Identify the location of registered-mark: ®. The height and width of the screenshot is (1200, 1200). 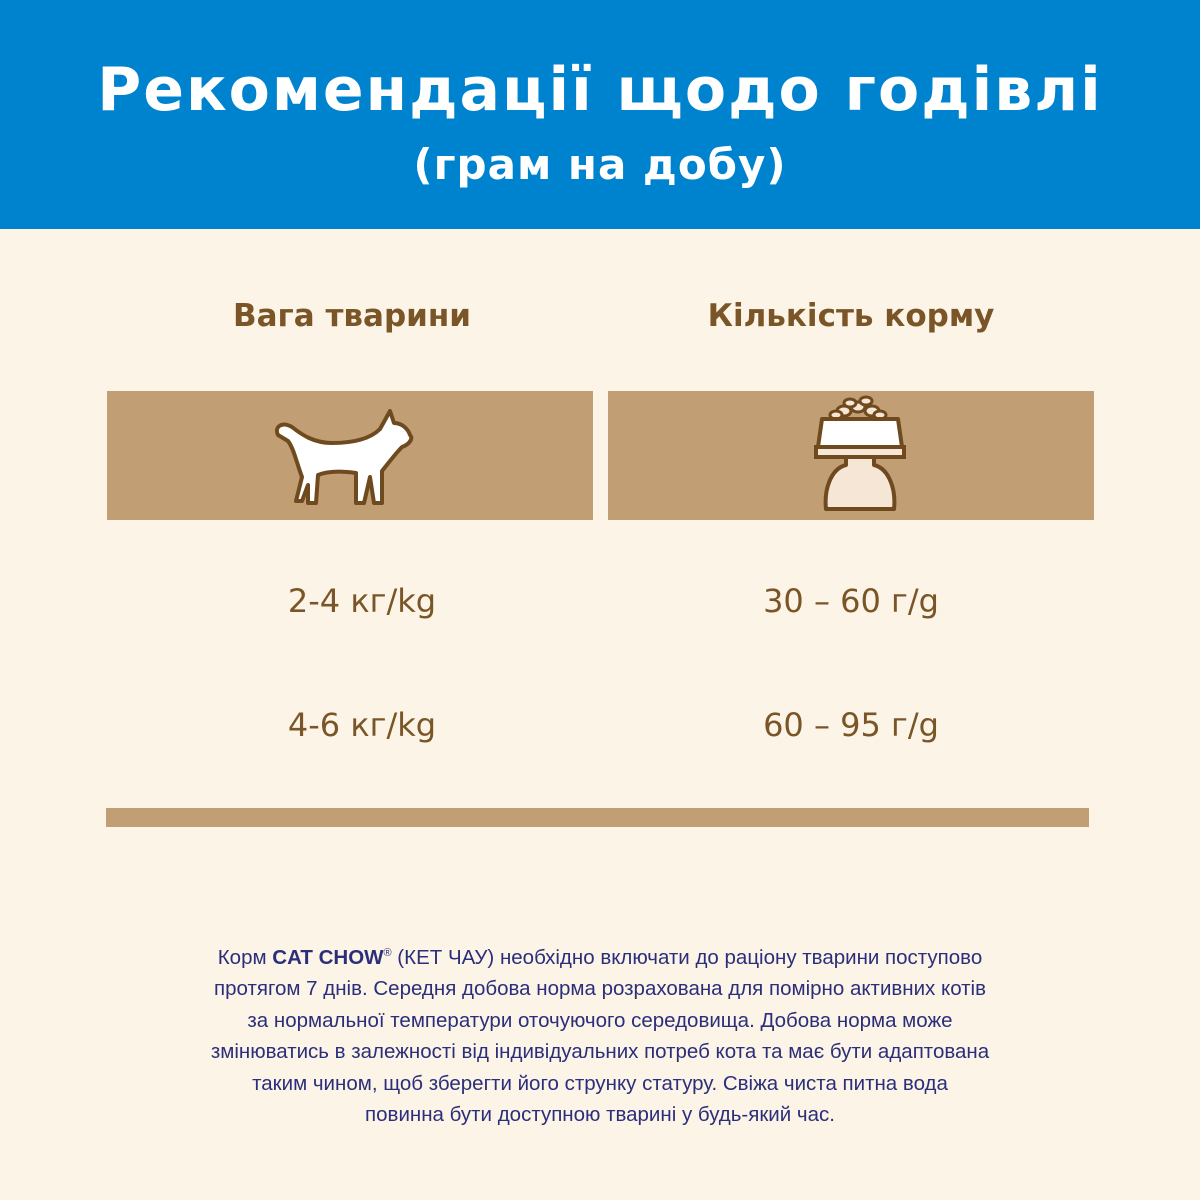
(387, 953).